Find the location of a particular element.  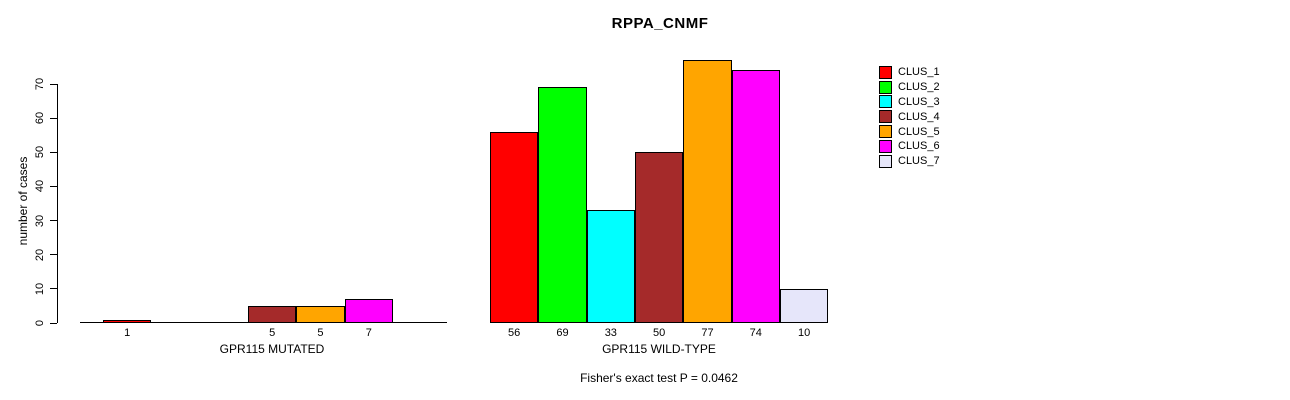

bar-value-label: 77 is located at coordinates (707, 333).